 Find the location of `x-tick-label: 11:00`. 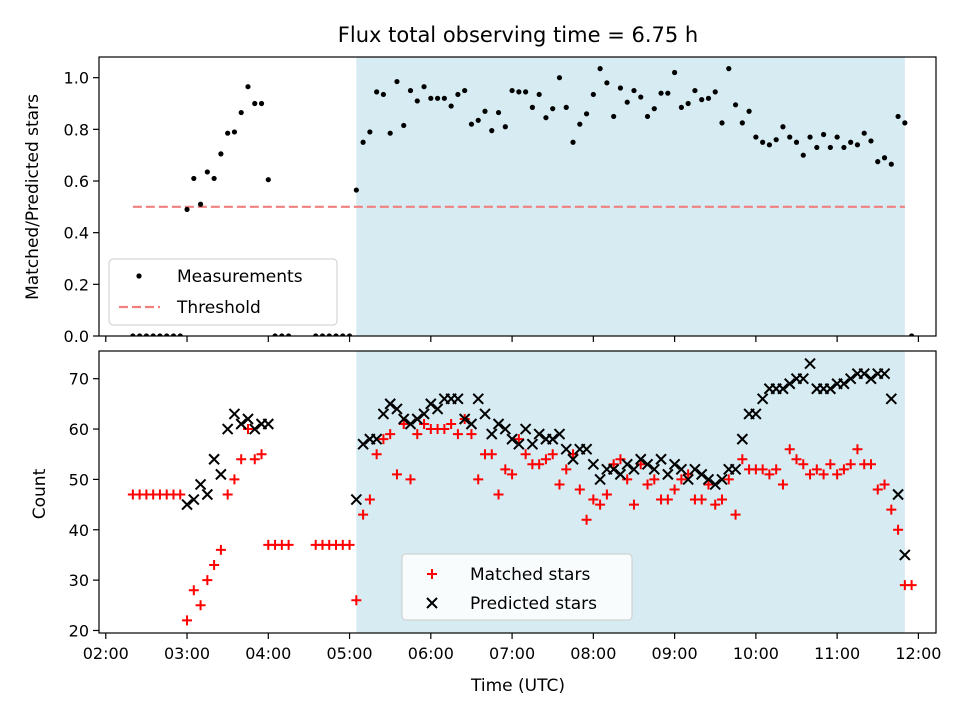

x-tick-label: 11:00 is located at coordinates (837, 653).